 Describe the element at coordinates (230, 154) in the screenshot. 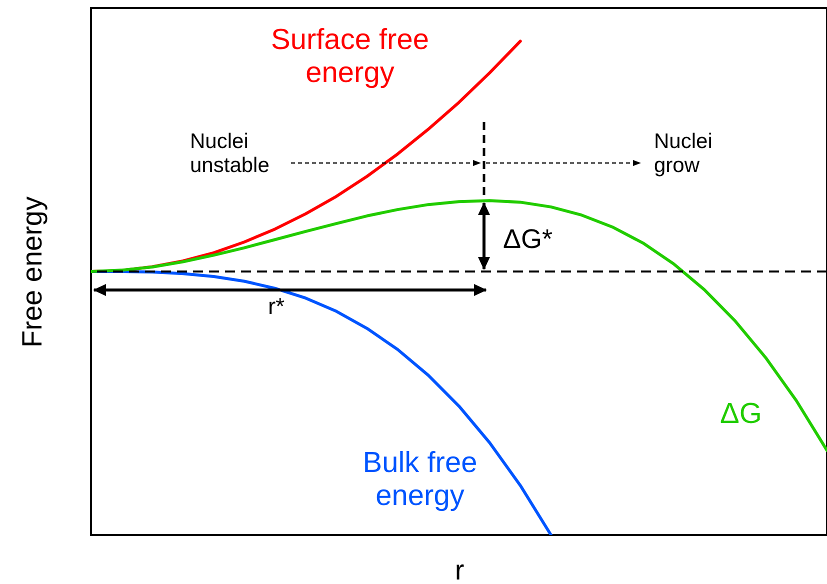

I see `annotation: Nuclei unstable` at that location.